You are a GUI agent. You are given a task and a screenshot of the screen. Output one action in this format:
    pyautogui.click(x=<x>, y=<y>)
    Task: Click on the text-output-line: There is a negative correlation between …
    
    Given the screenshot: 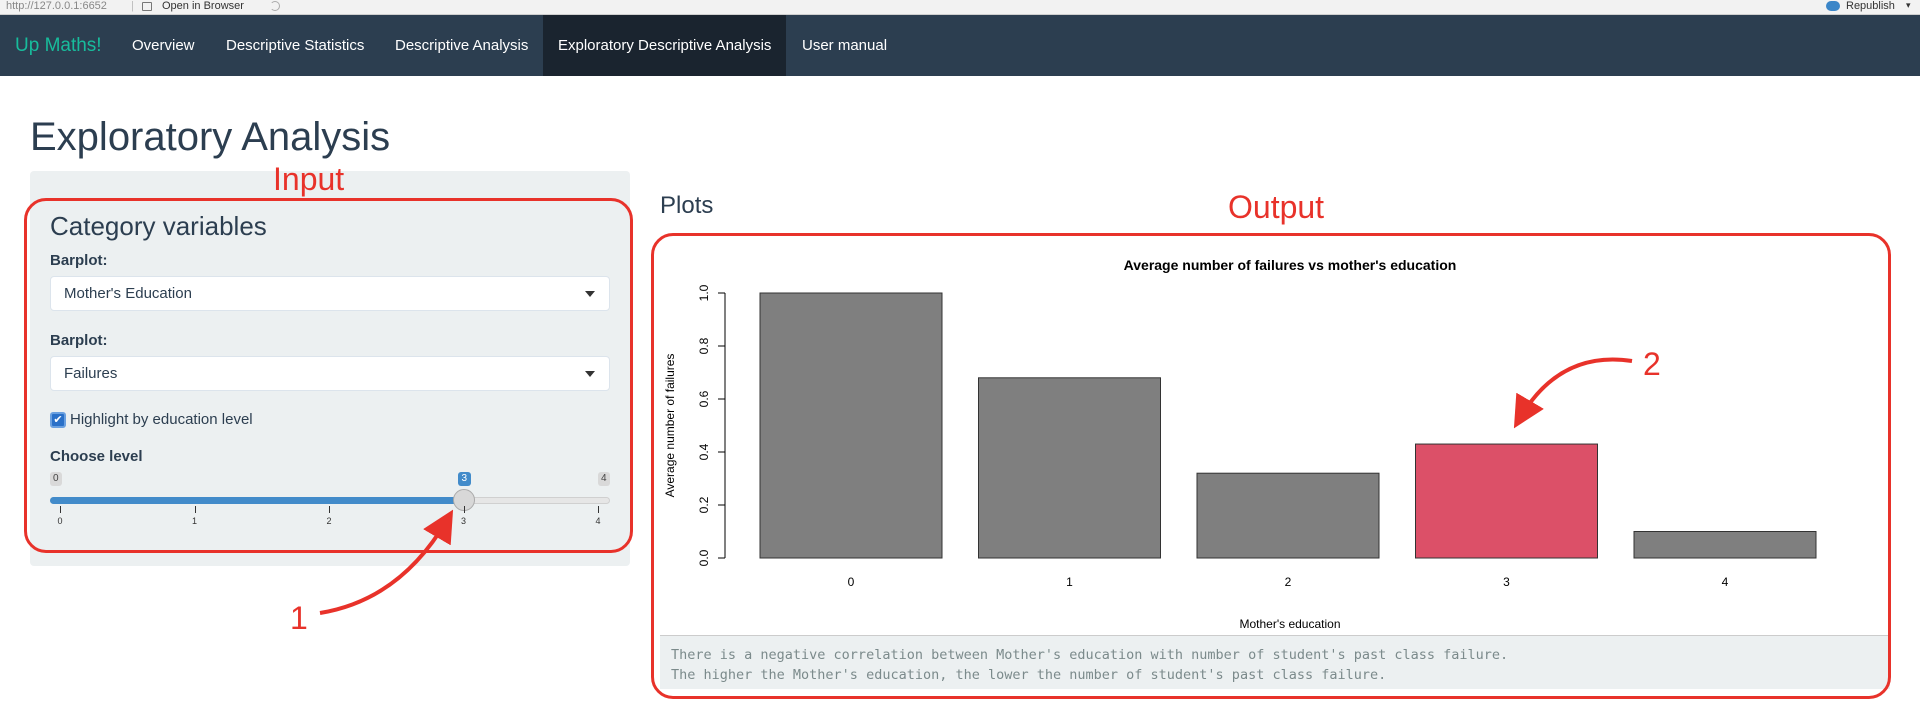 What is the action you would take?
    pyautogui.click(x=1090, y=655)
    